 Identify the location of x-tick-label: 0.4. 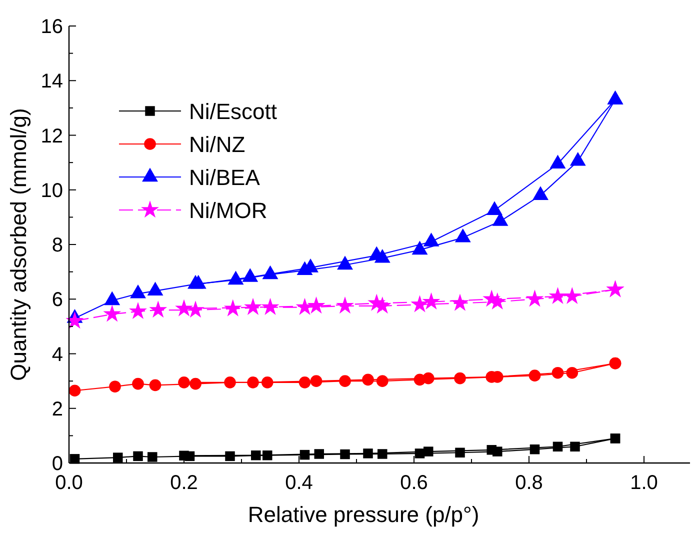
(299, 483).